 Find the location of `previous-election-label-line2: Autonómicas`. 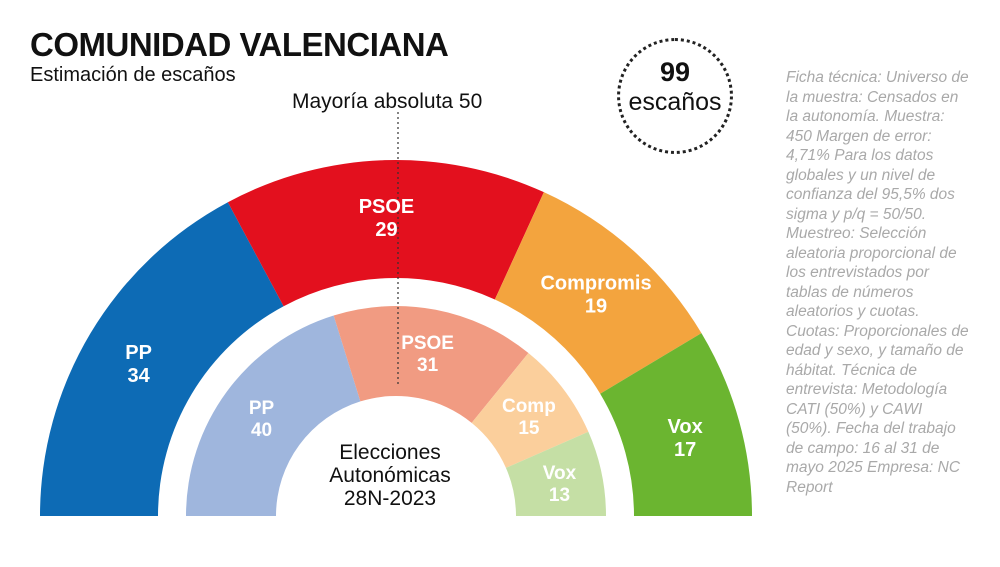

previous-election-label-line2: Autonómicas is located at coordinates (390, 475).